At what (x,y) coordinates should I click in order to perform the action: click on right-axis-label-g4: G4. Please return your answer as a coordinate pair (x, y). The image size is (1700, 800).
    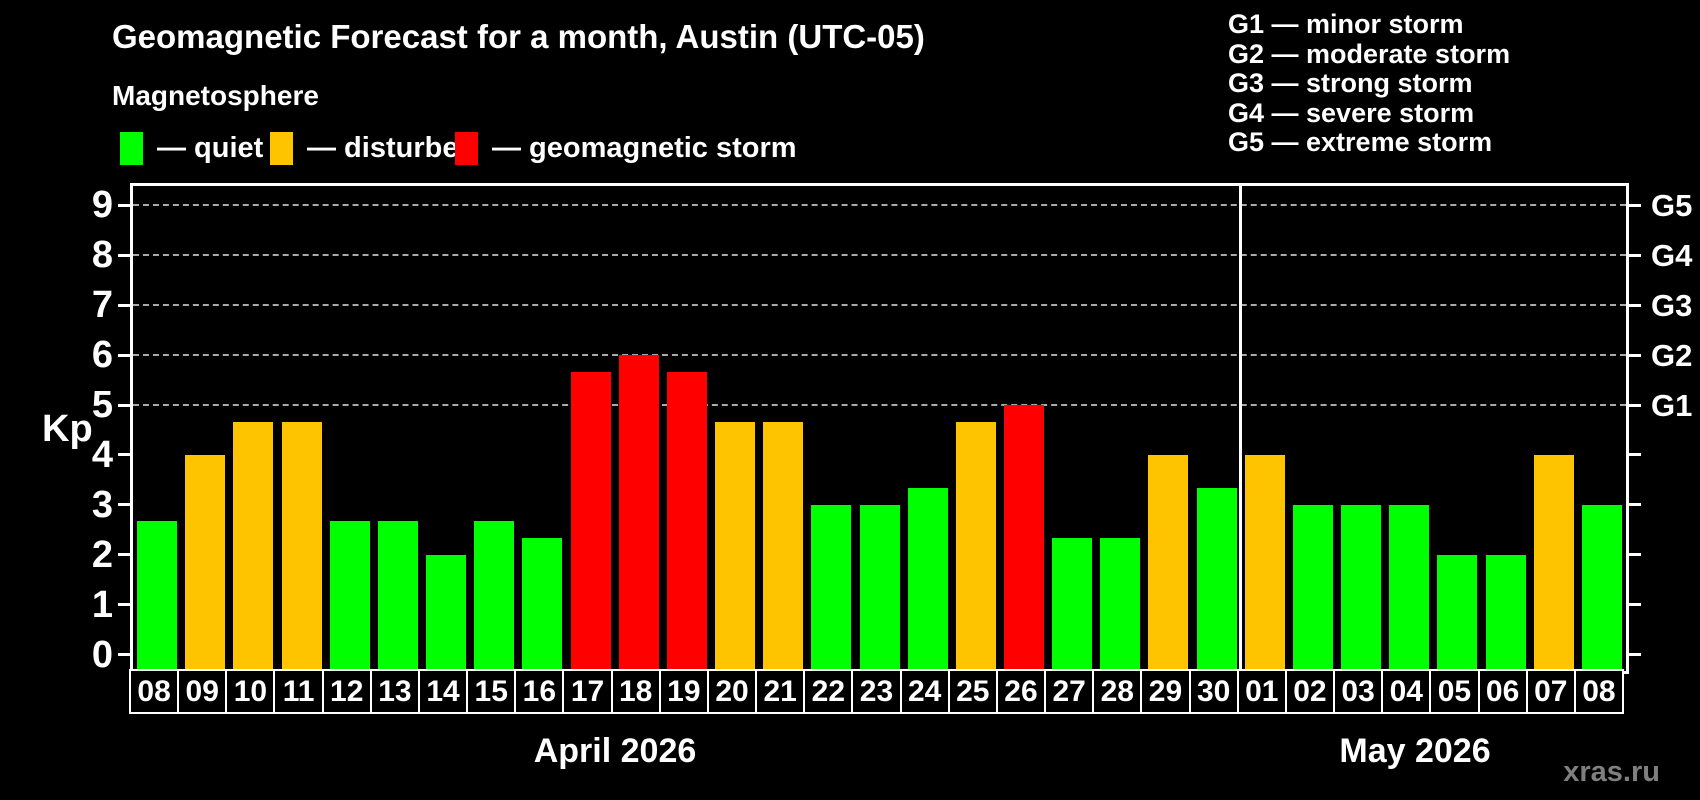
    Looking at the image, I should click on (1672, 256).